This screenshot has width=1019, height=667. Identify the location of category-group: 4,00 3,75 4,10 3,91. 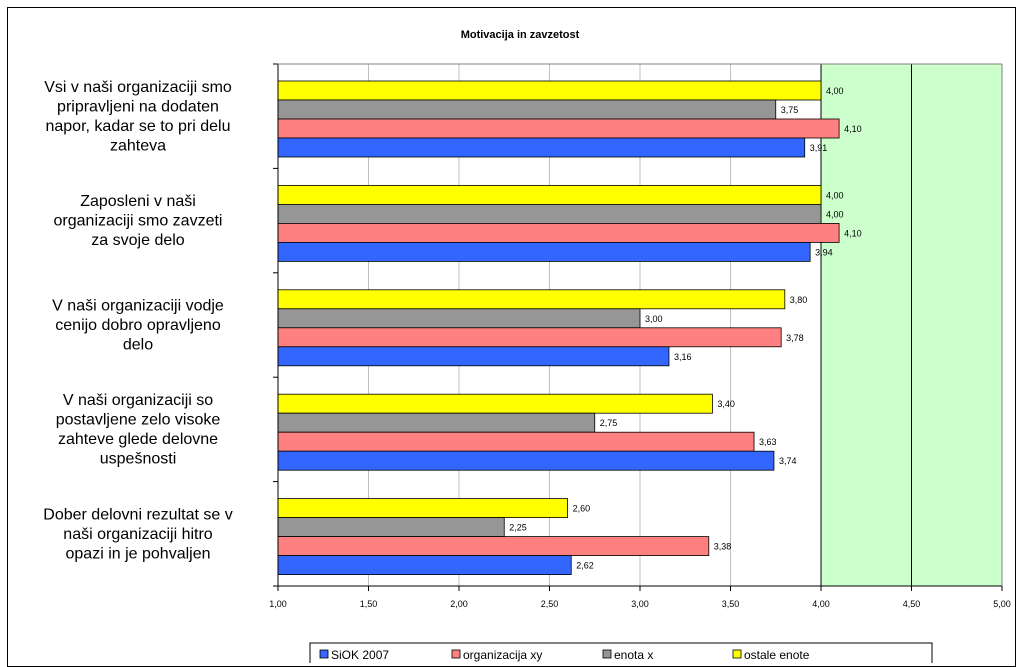
(569, 119).